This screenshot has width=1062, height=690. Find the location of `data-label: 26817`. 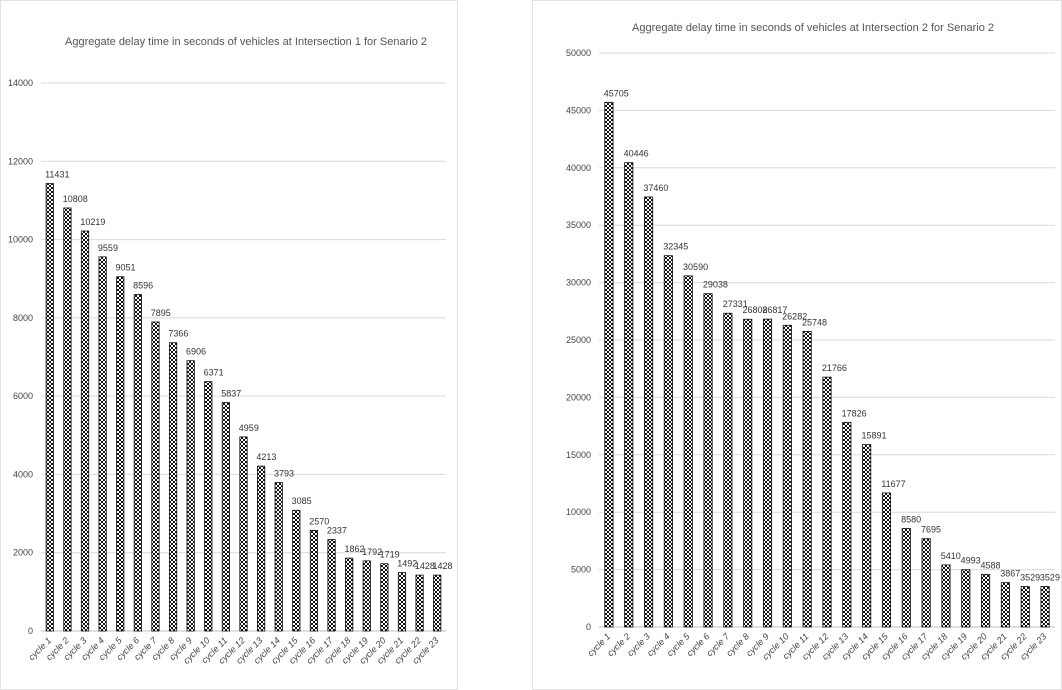

data-label: 26817 is located at coordinates (774, 310).